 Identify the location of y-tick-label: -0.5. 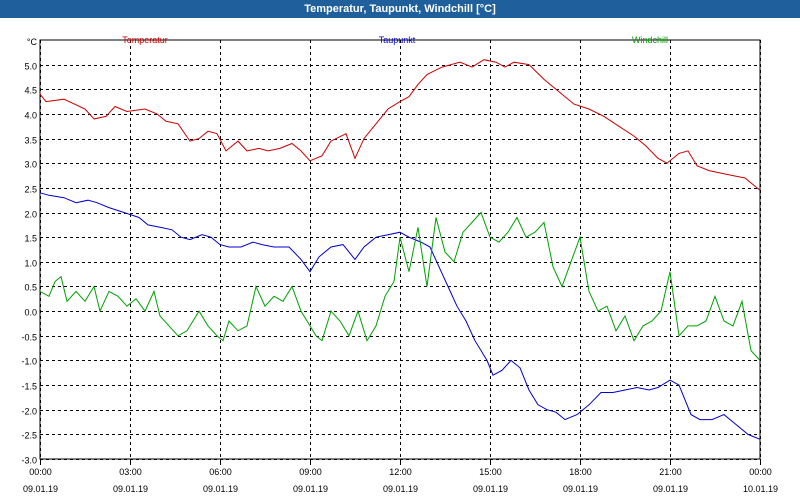
(29, 338).